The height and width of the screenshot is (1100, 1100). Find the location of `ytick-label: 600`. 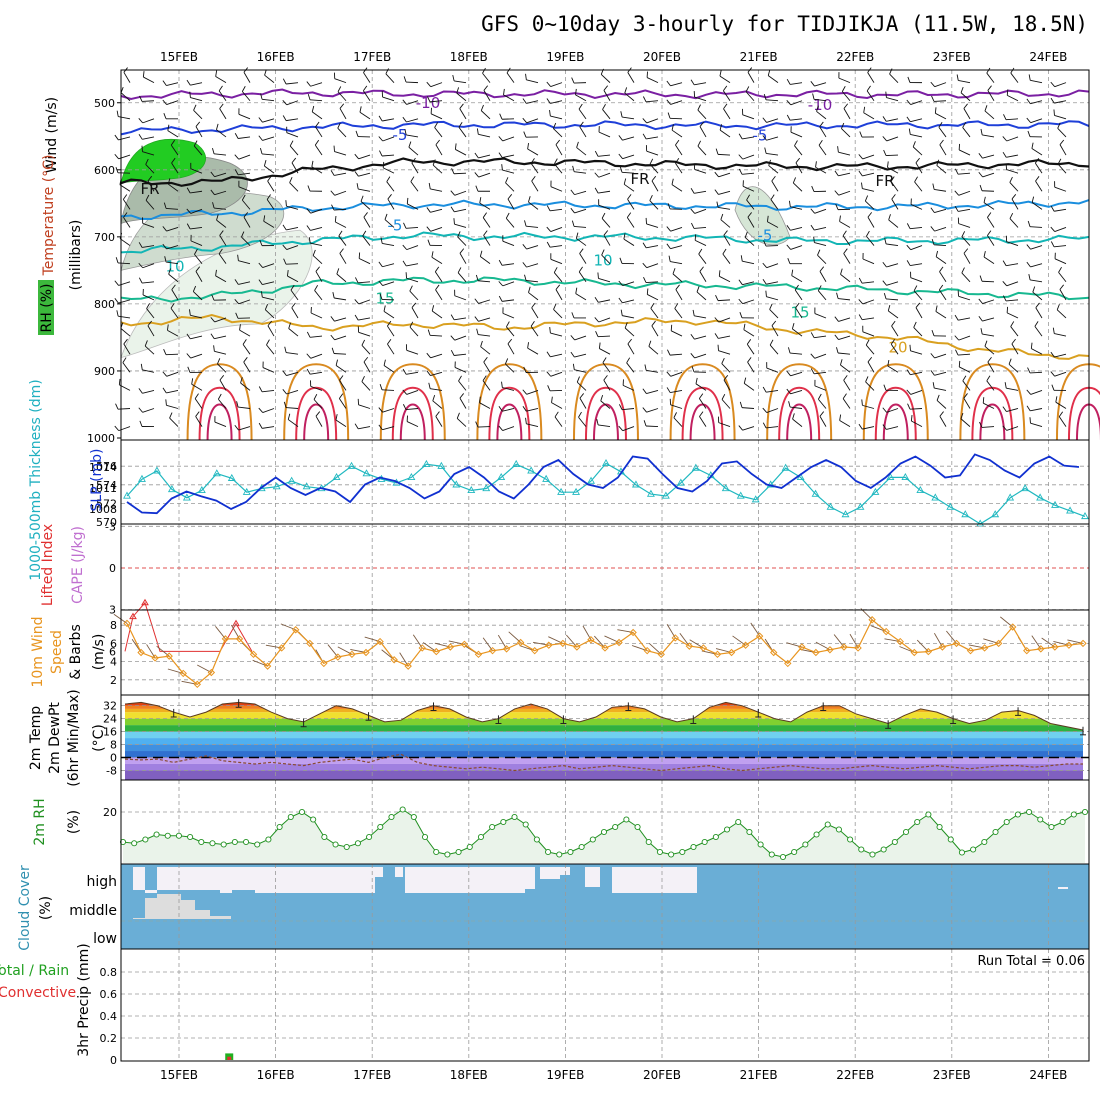

ytick-label: 600 is located at coordinates (104, 170).